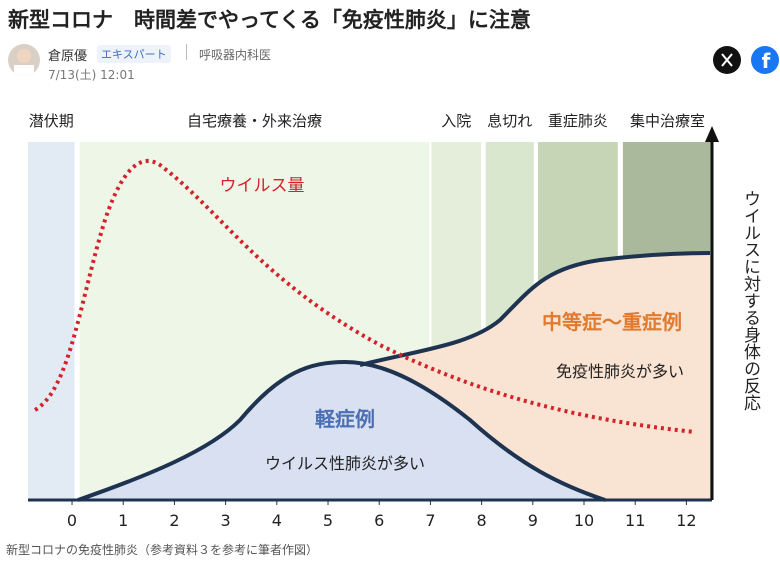 The image size is (780, 563). Describe the element at coordinates (430, 520) in the screenshot. I see `x-tick-label: 7` at that location.